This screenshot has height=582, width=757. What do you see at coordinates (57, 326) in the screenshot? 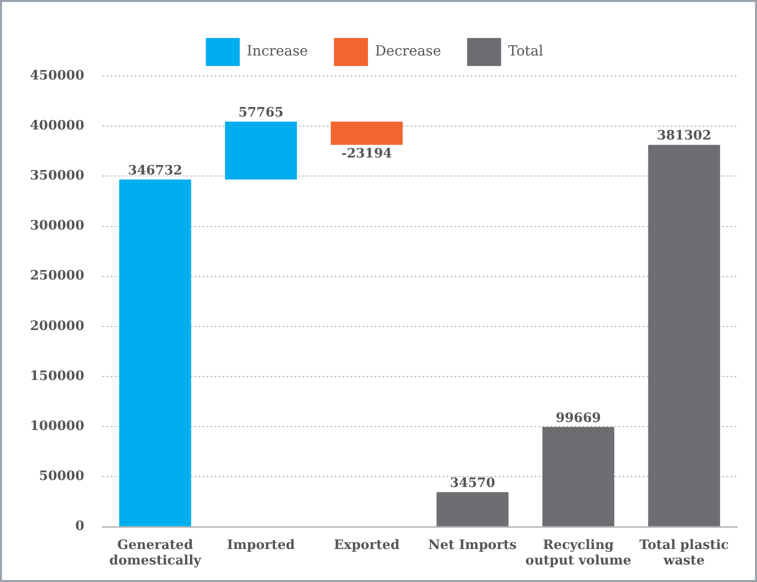
I see `y-tick-label: 200000` at bounding box center [57, 326].